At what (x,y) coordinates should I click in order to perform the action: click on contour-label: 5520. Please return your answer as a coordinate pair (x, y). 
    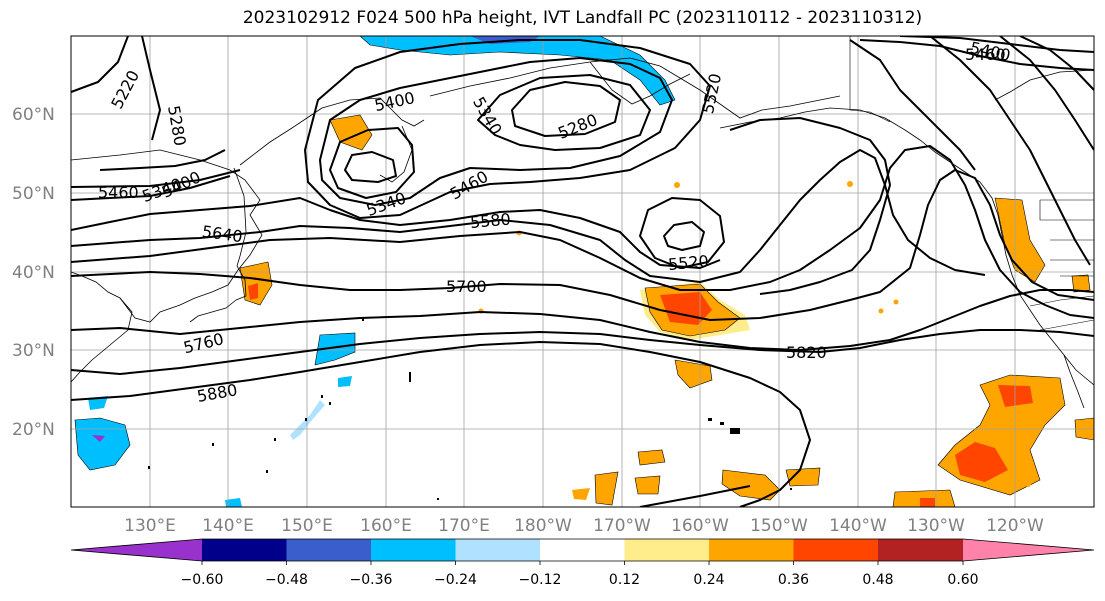
    Looking at the image, I should click on (688, 263).